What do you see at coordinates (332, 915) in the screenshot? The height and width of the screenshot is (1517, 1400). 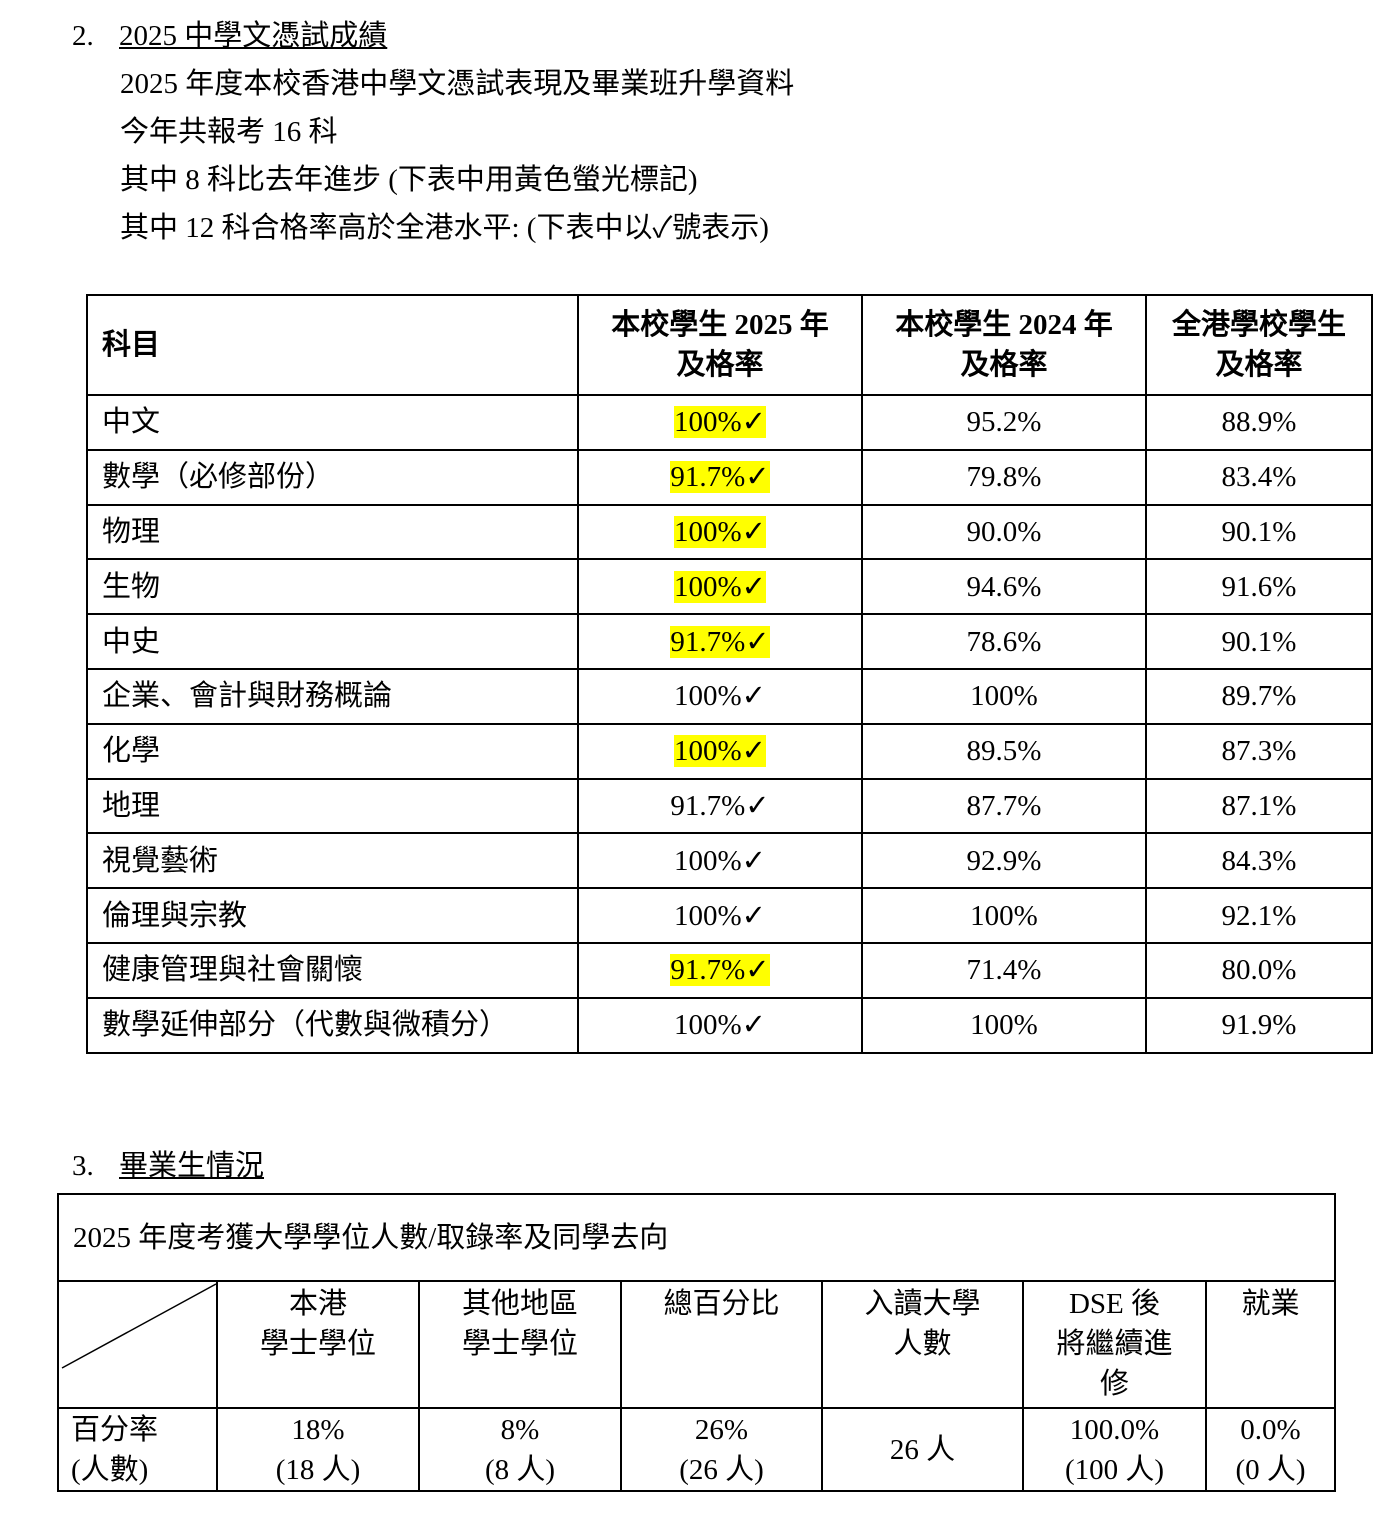 I see `subject-cell: 倫理與宗教` at bounding box center [332, 915].